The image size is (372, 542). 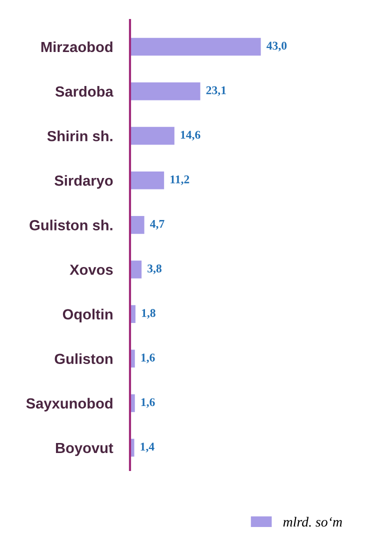 I want to click on y-tick-label: Oqoltin, so click(x=87, y=315).